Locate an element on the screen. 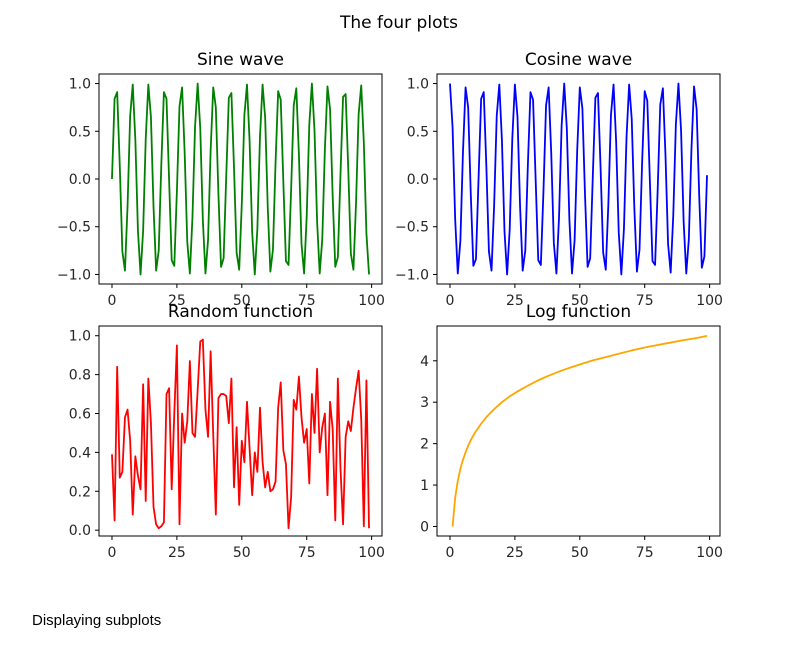 The height and width of the screenshot is (651, 792). y-tick-label: 4 is located at coordinates (424, 362).